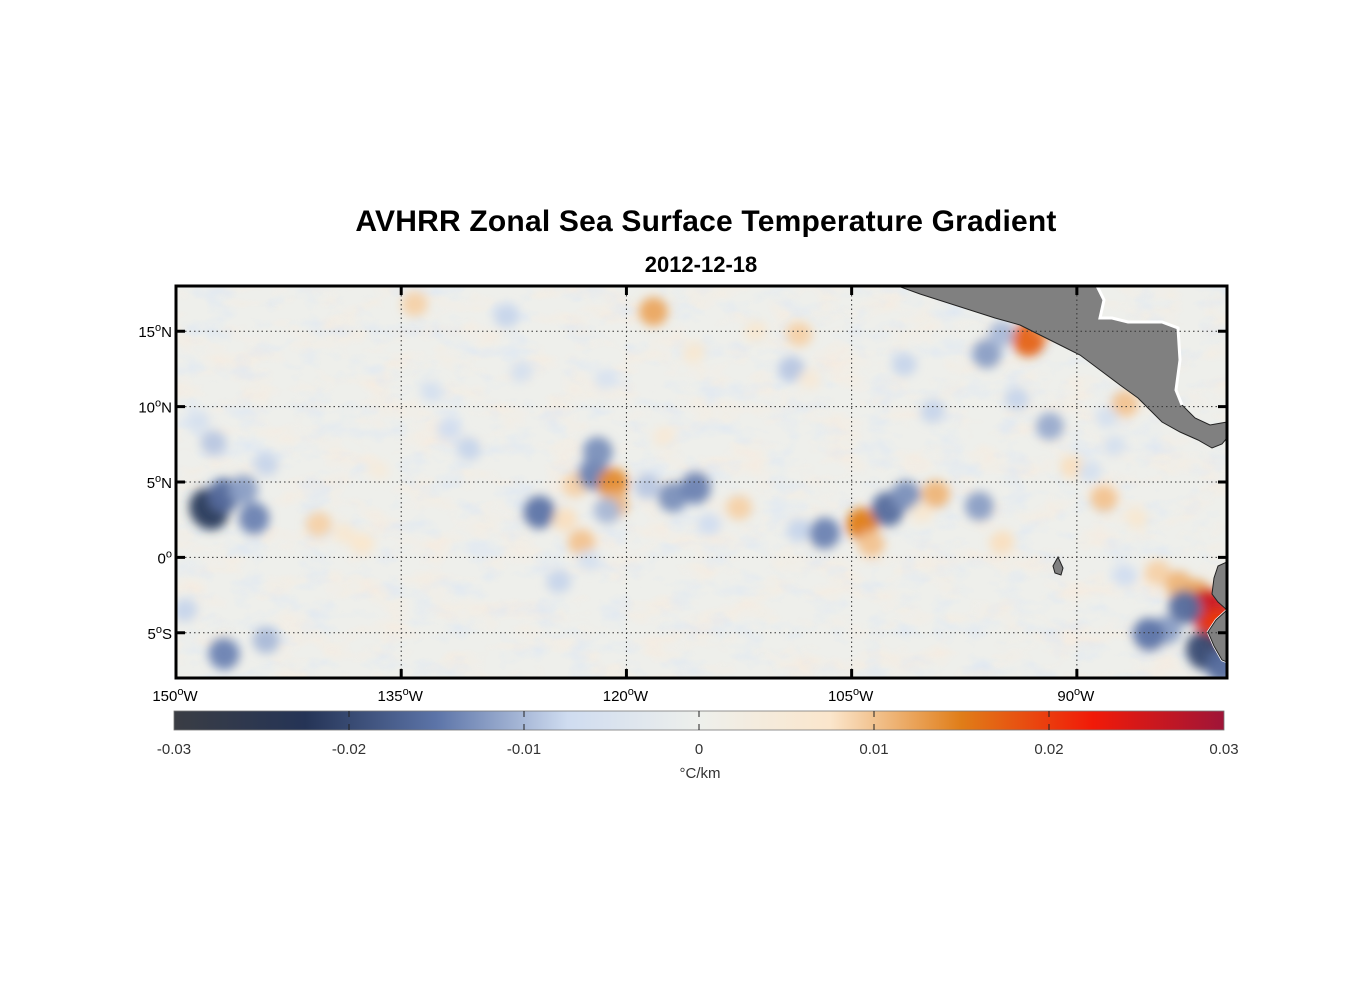 This screenshot has width=1356, height=1000. What do you see at coordinates (1223, 749) in the screenshot?
I see `colorbar-tick-label: 0.03` at bounding box center [1223, 749].